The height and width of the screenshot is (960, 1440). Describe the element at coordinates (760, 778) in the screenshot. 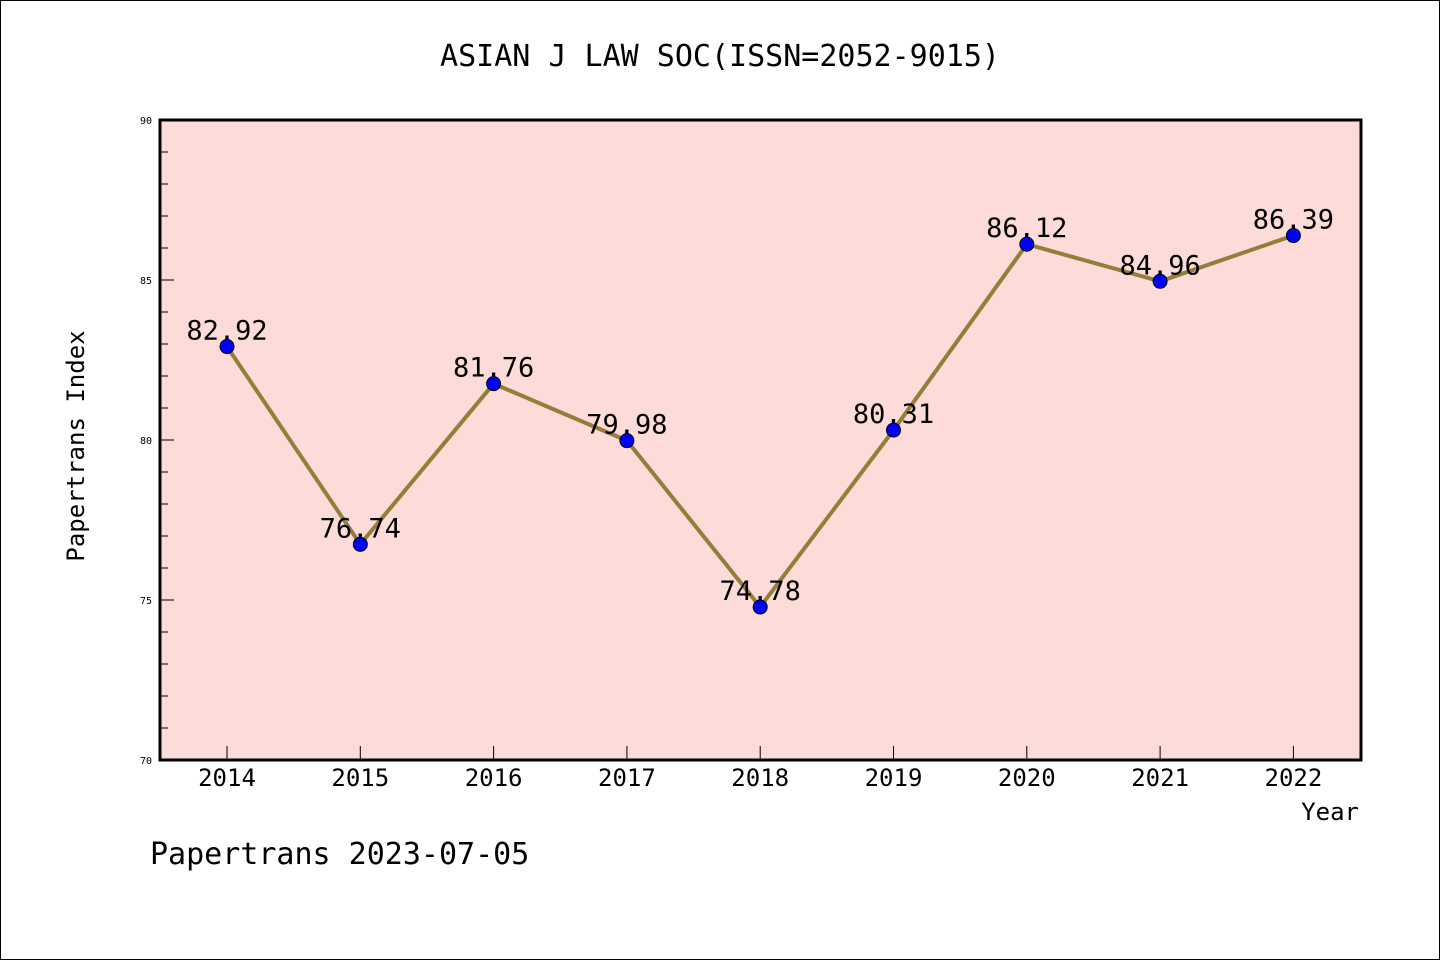

I see `x-tick-label: 2018` at that location.